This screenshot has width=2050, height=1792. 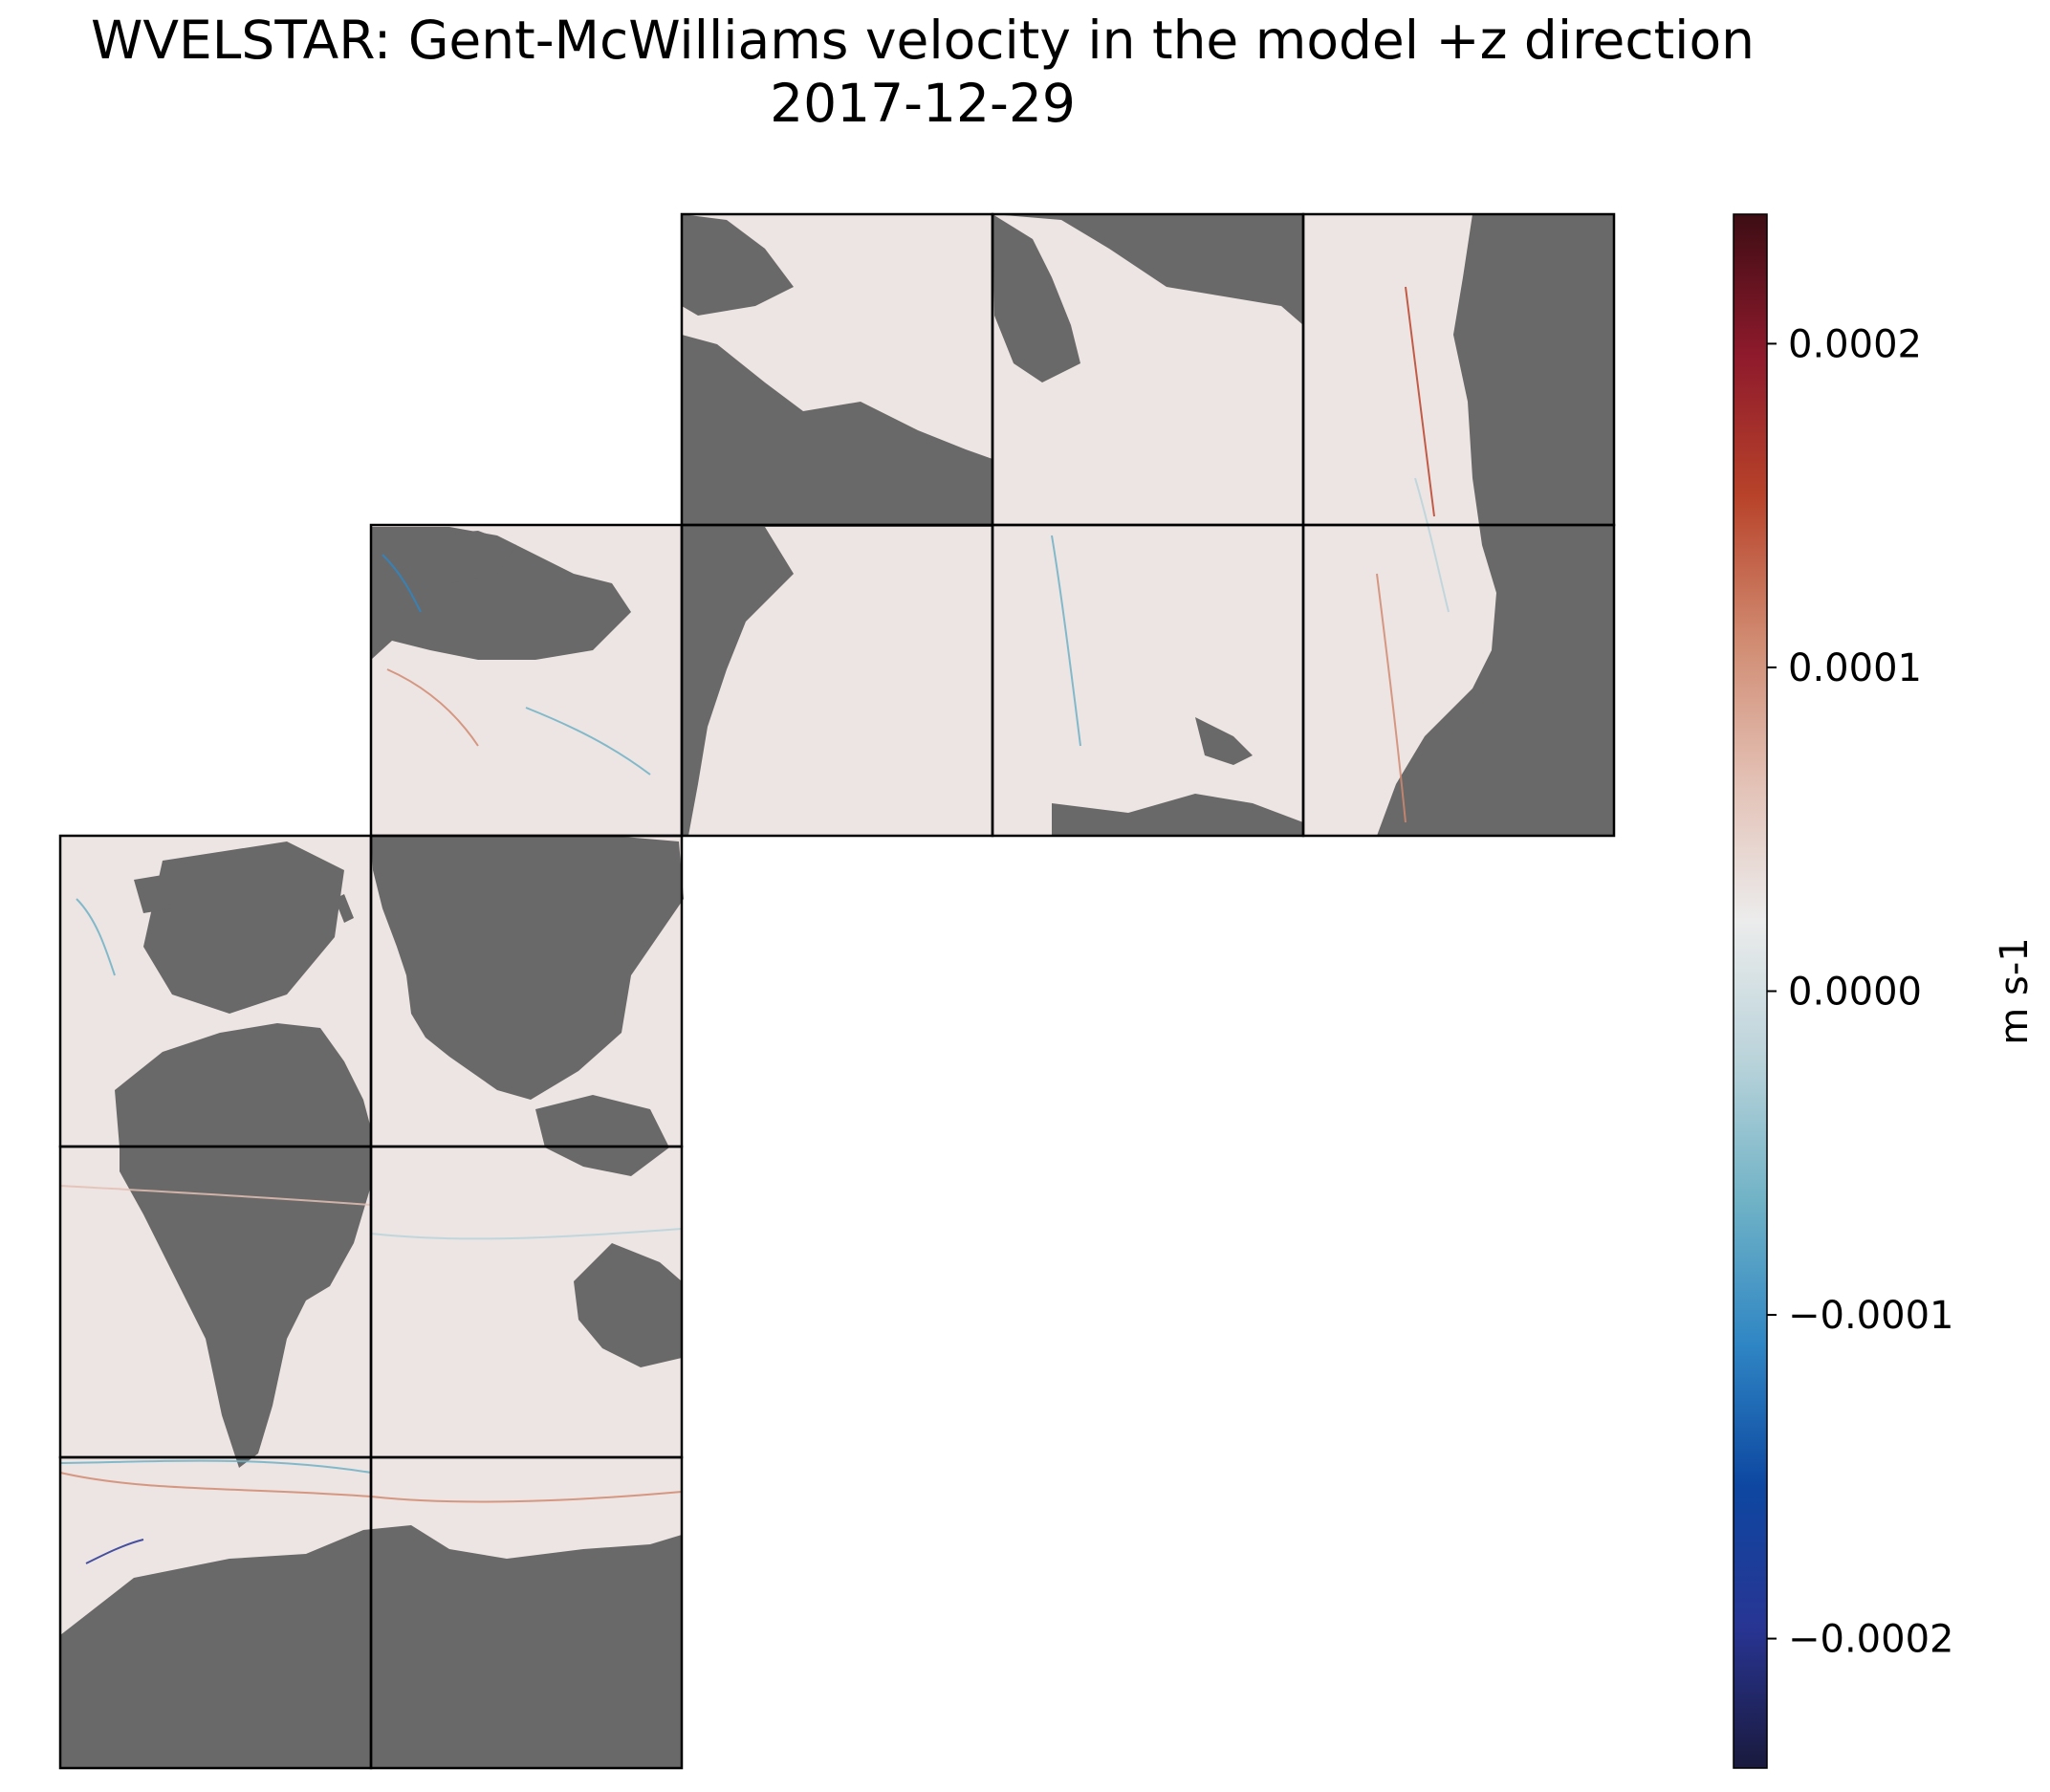 What do you see at coordinates (1177, 815) in the screenshot?
I see `land-south-america-tip` at bounding box center [1177, 815].